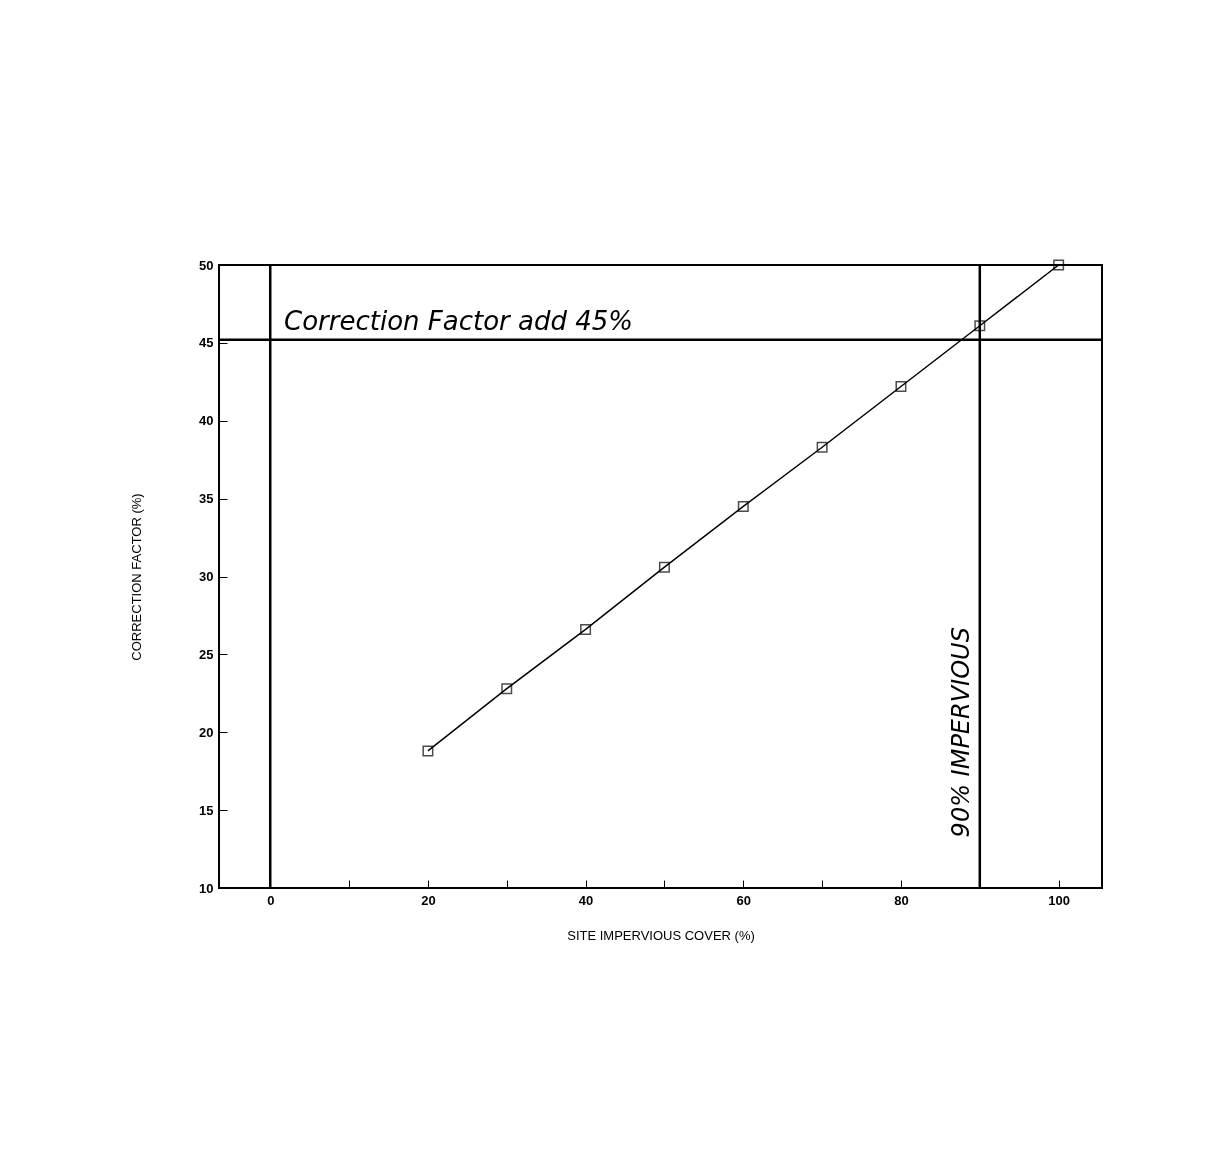  Describe the element at coordinates (206, 654) in the screenshot. I see `y-tick-label: 25` at that location.